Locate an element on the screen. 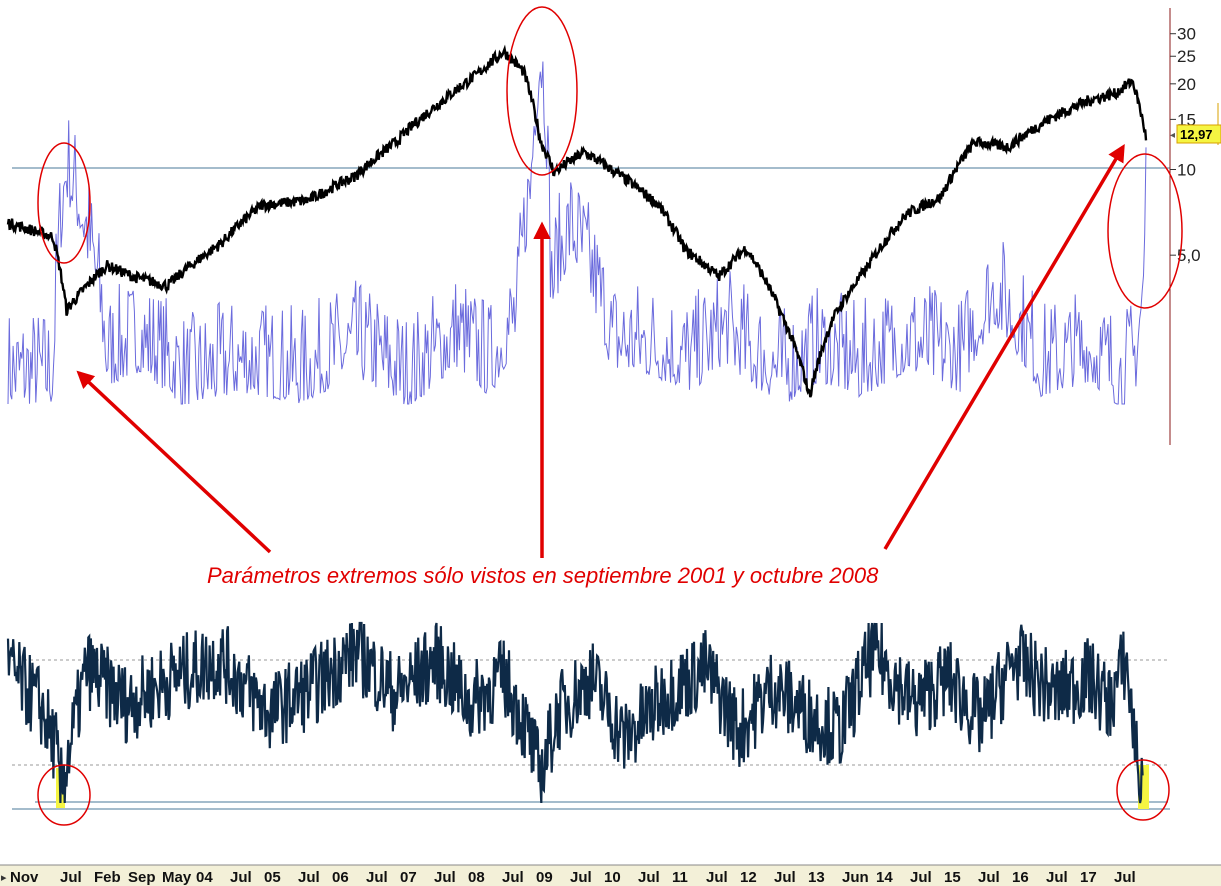 The width and height of the screenshot is (1221, 886). circle-2017-oscillator is located at coordinates (1143, 790).